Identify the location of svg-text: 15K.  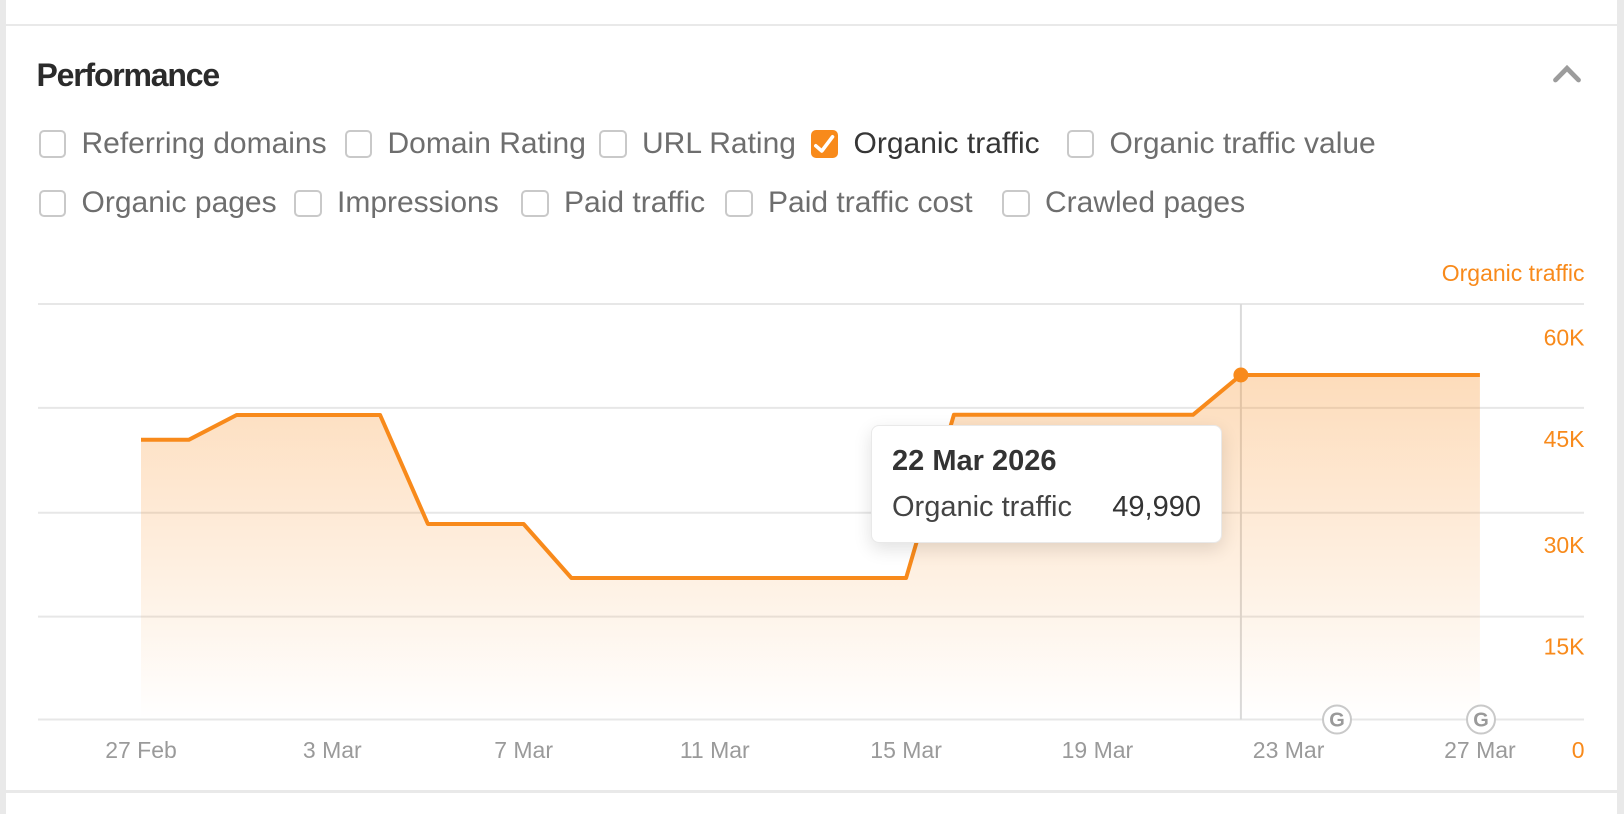
(1565, 646).